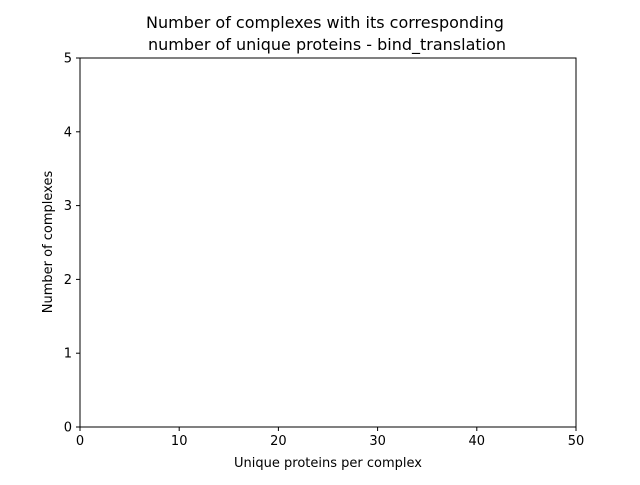 The width and height of the screenshot is (640, 485). I want to click on y-tick-label: 5, so click(68, 59).